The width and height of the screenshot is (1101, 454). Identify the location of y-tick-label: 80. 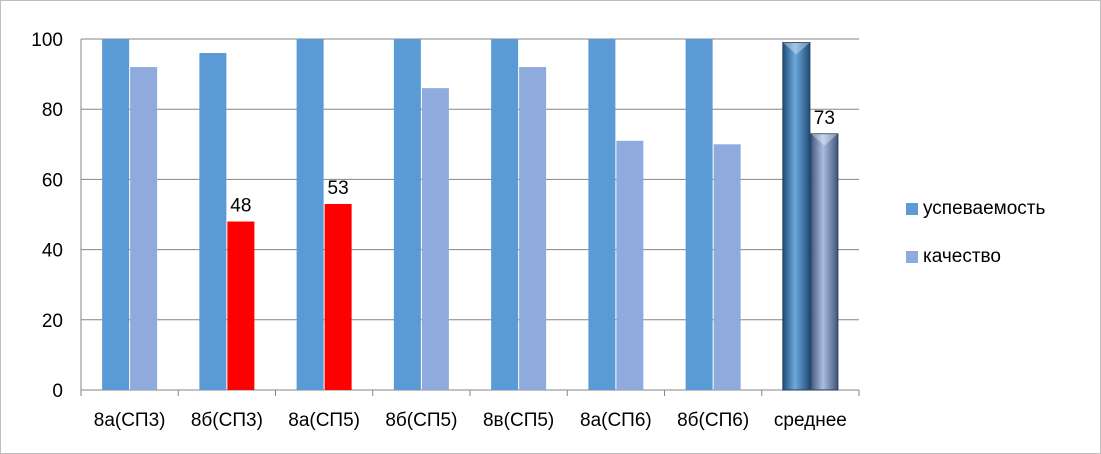
(52, 110).